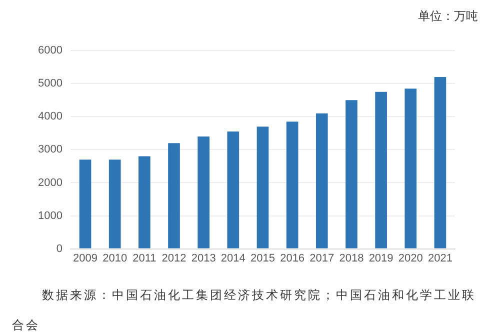 The image size is (500, 334). I want to click on y-tick-label: 2000, so click(50, 182).